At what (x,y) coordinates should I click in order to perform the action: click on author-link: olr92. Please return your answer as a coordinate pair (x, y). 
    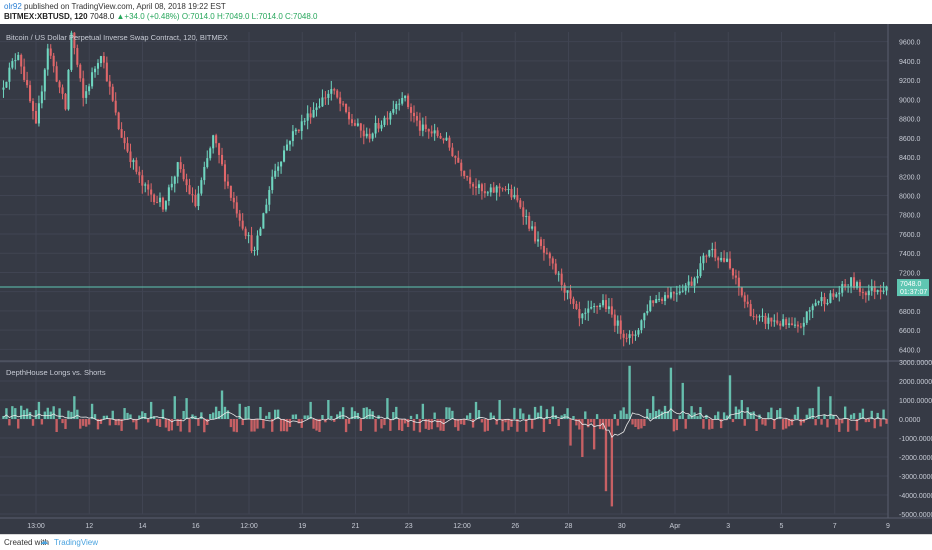
    Looking at the image, I should click on (13, 6).